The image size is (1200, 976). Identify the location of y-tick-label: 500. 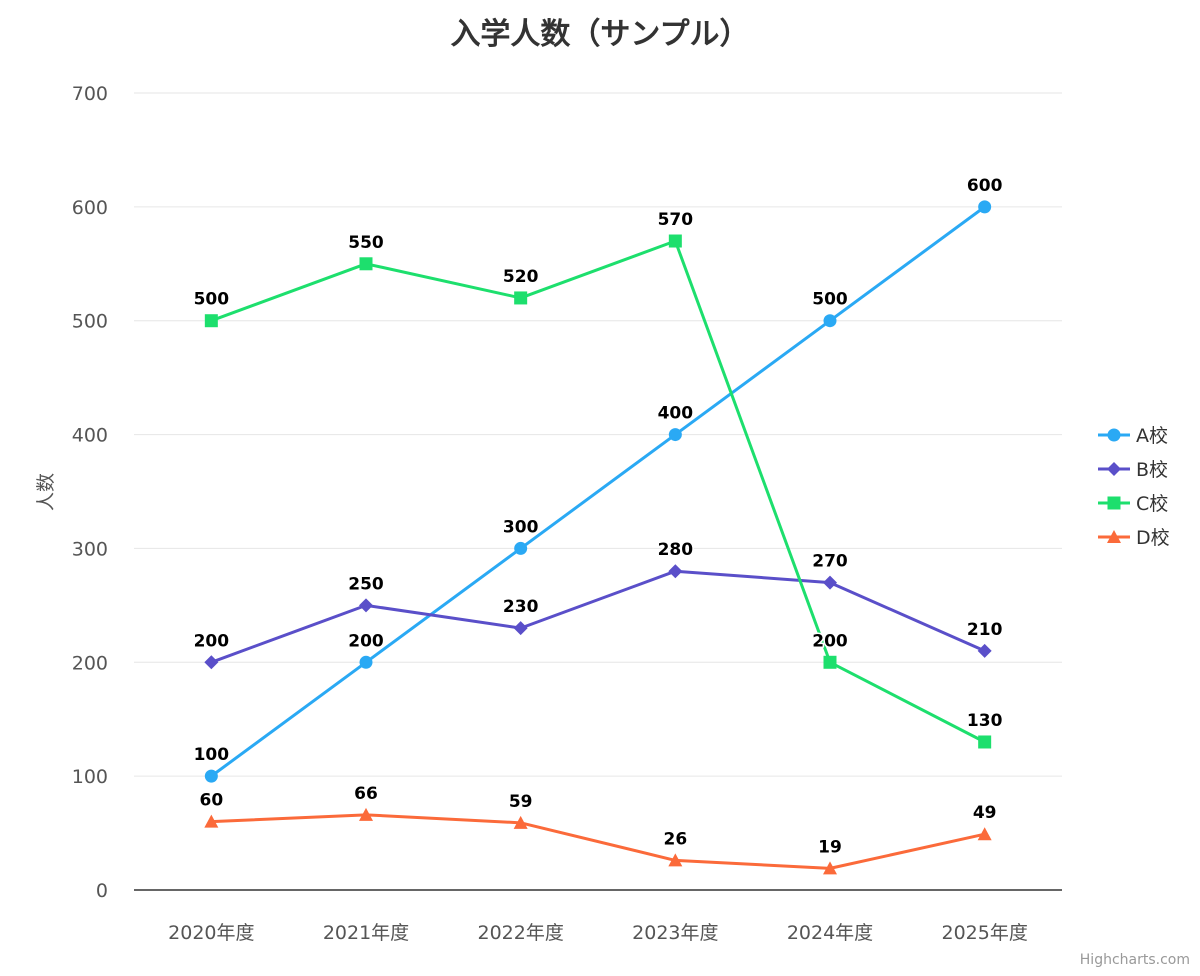
(90, 322).